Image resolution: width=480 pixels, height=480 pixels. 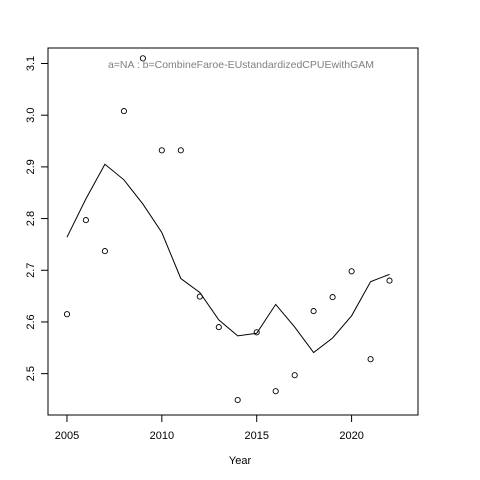 What do you see at coordinates (209, 428) in the screenshot?
I see `x-axis: 2005 2010 2015 2020` at bounding box center [209, 428].